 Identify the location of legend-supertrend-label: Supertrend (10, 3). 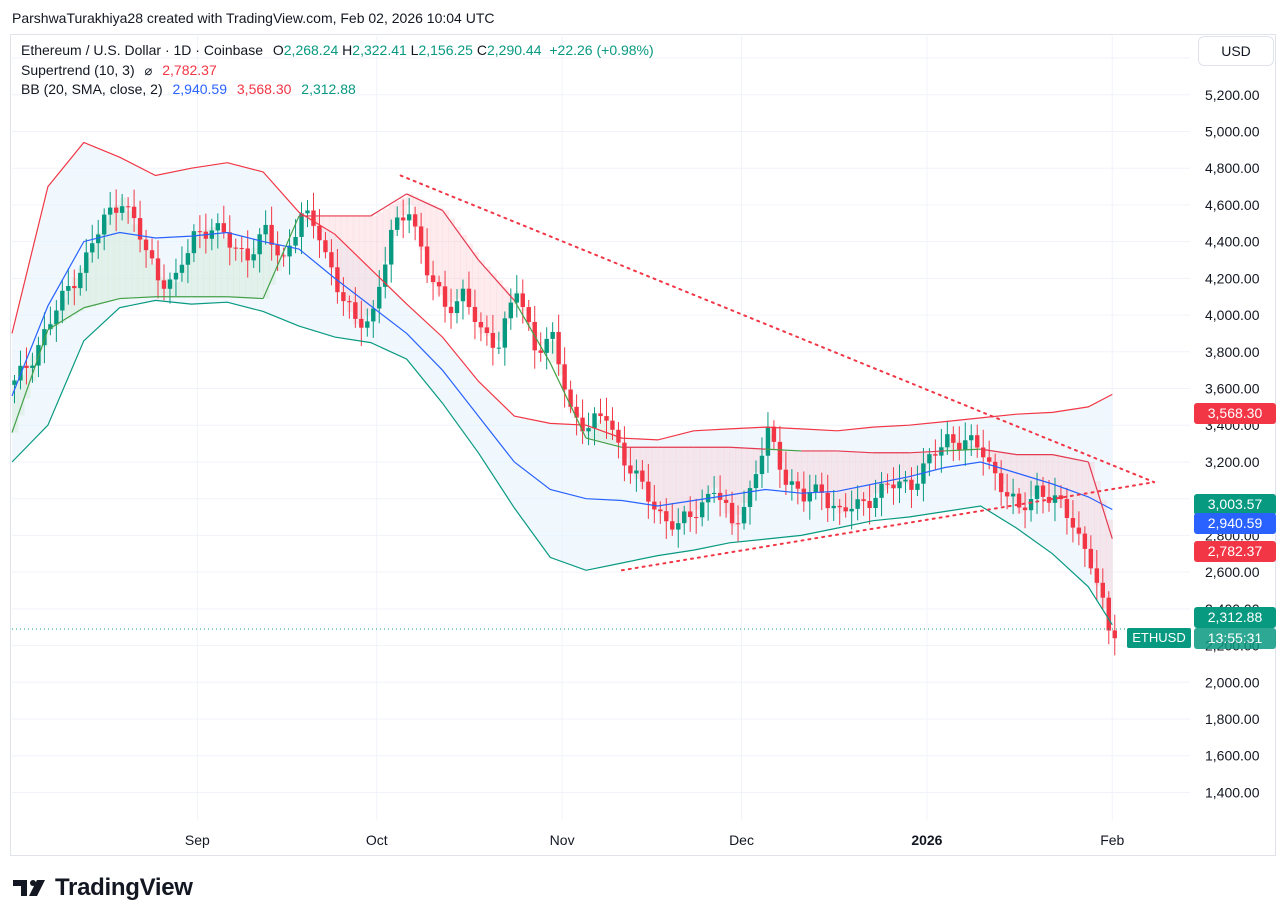
(78, 69).